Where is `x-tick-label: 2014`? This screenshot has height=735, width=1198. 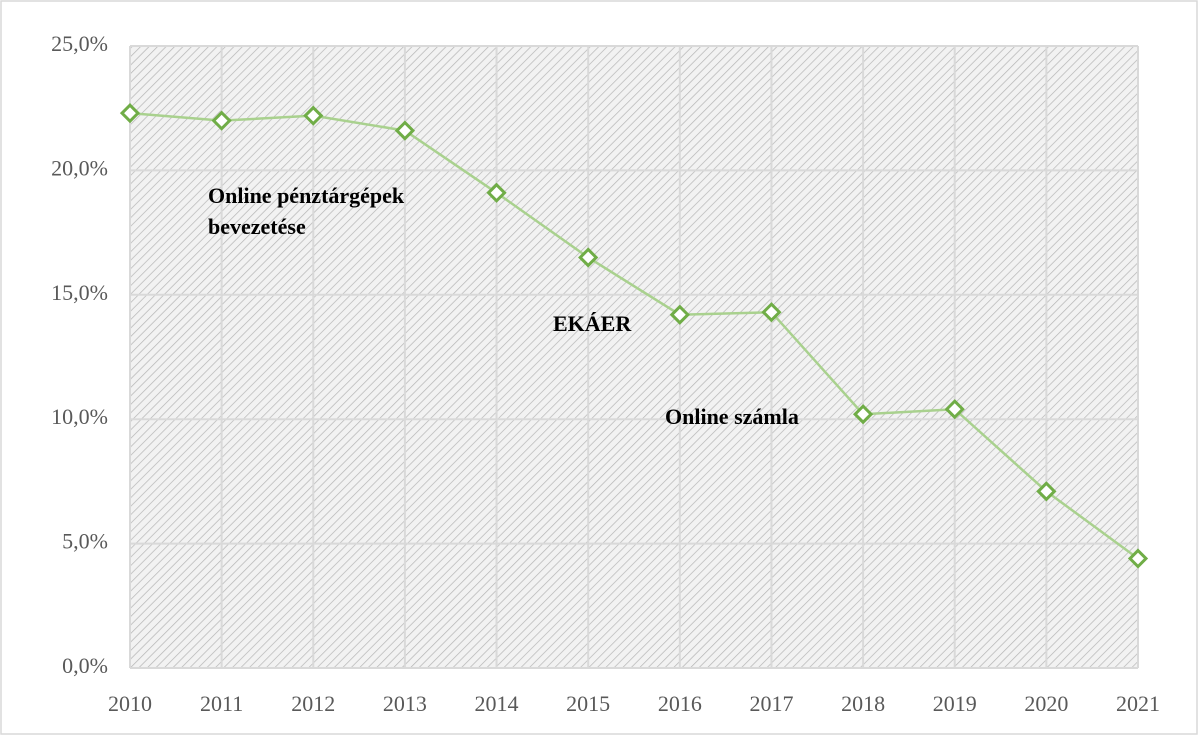
x-tick-label: 2014 is located at coordinates (497, 703).